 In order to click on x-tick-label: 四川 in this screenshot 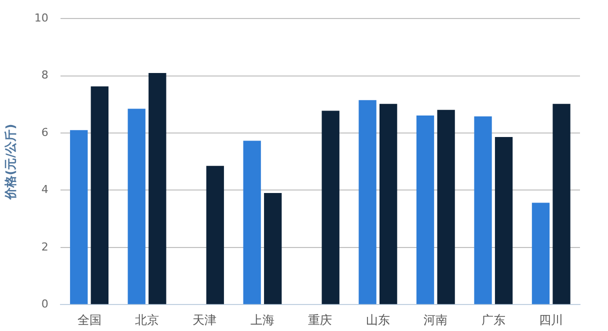, I will do `click(551, 319)`.